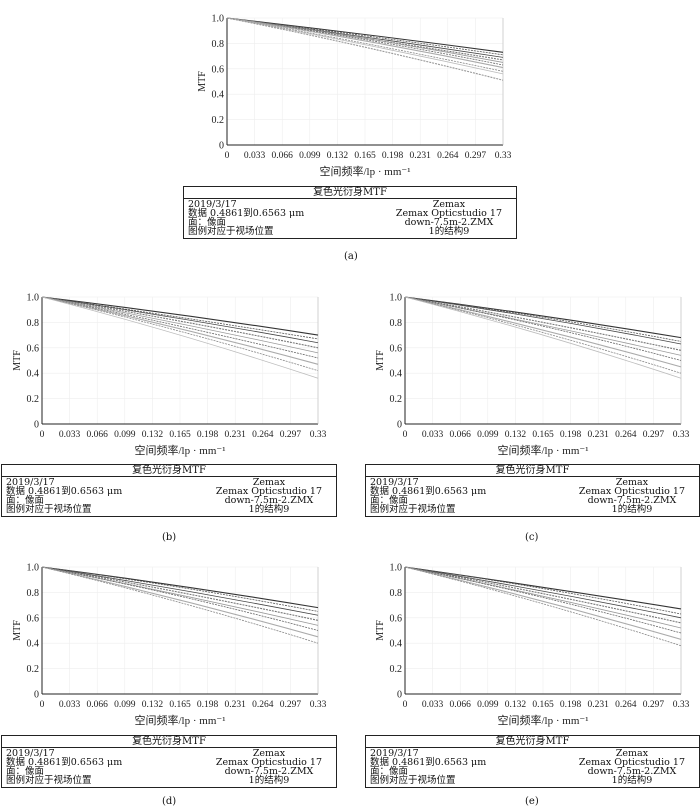 This screenshot has height=810, width=700. Describe the element at coordinates (169, 537) in the screenshot. I see `subfigure-caption: (b)` at that location.